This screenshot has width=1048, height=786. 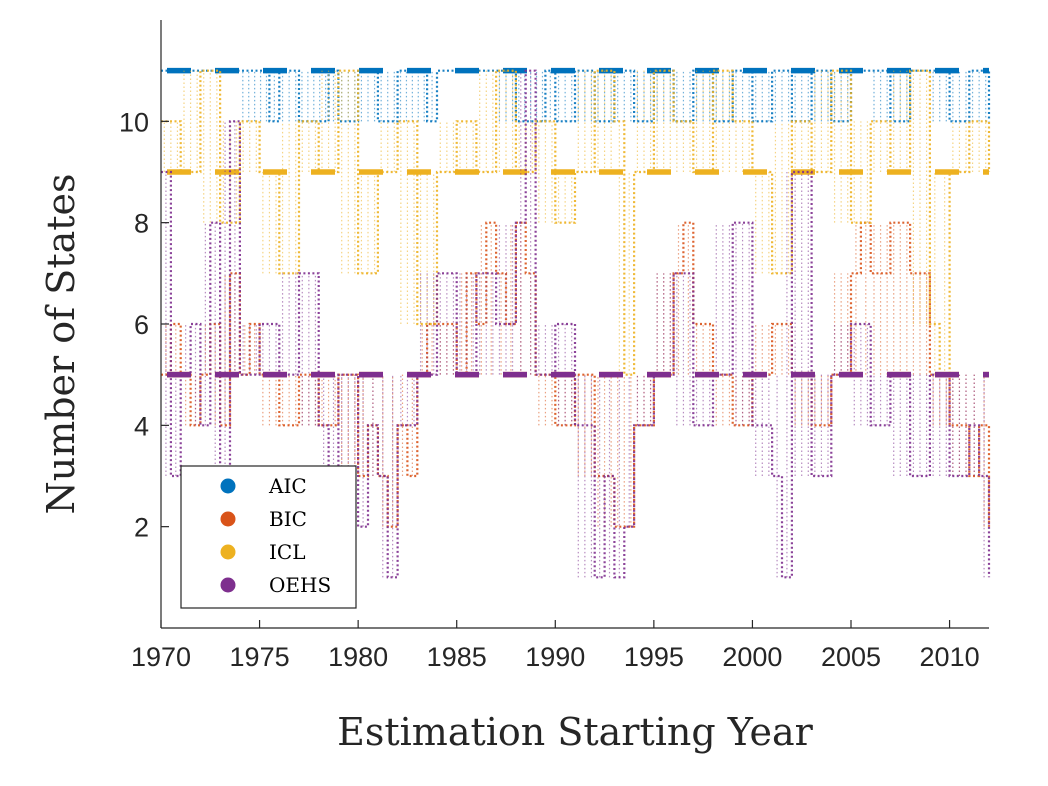 I want to click on legend-box, so click(x=268, y=537).